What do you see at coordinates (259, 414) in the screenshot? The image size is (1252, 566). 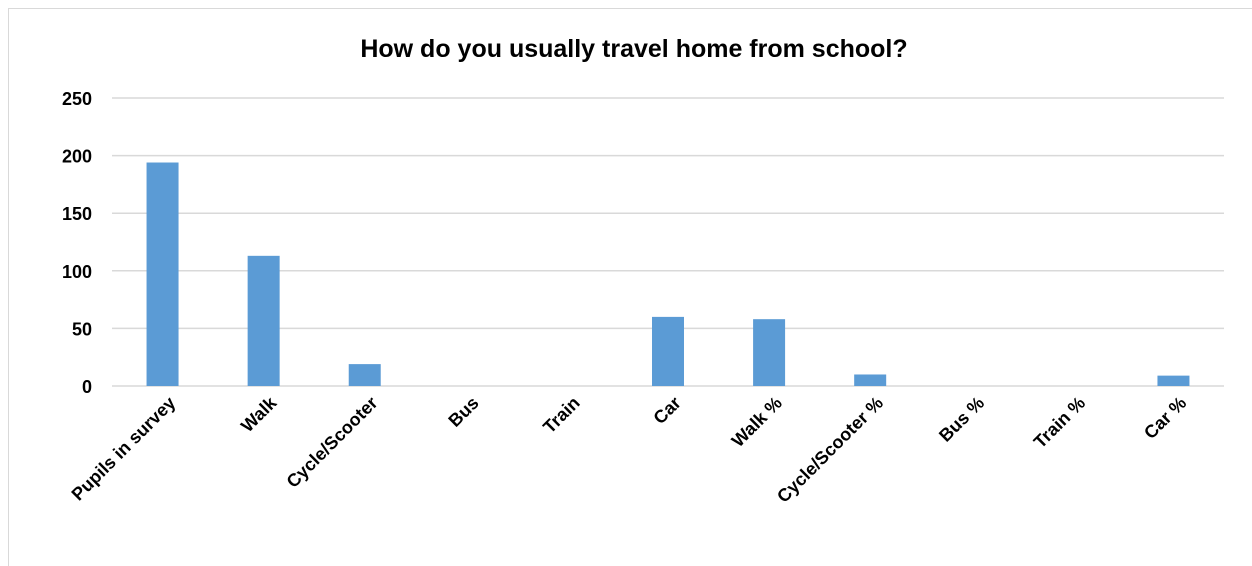 I see `x-tick-label: Walk` at bounding box center [259, 414].